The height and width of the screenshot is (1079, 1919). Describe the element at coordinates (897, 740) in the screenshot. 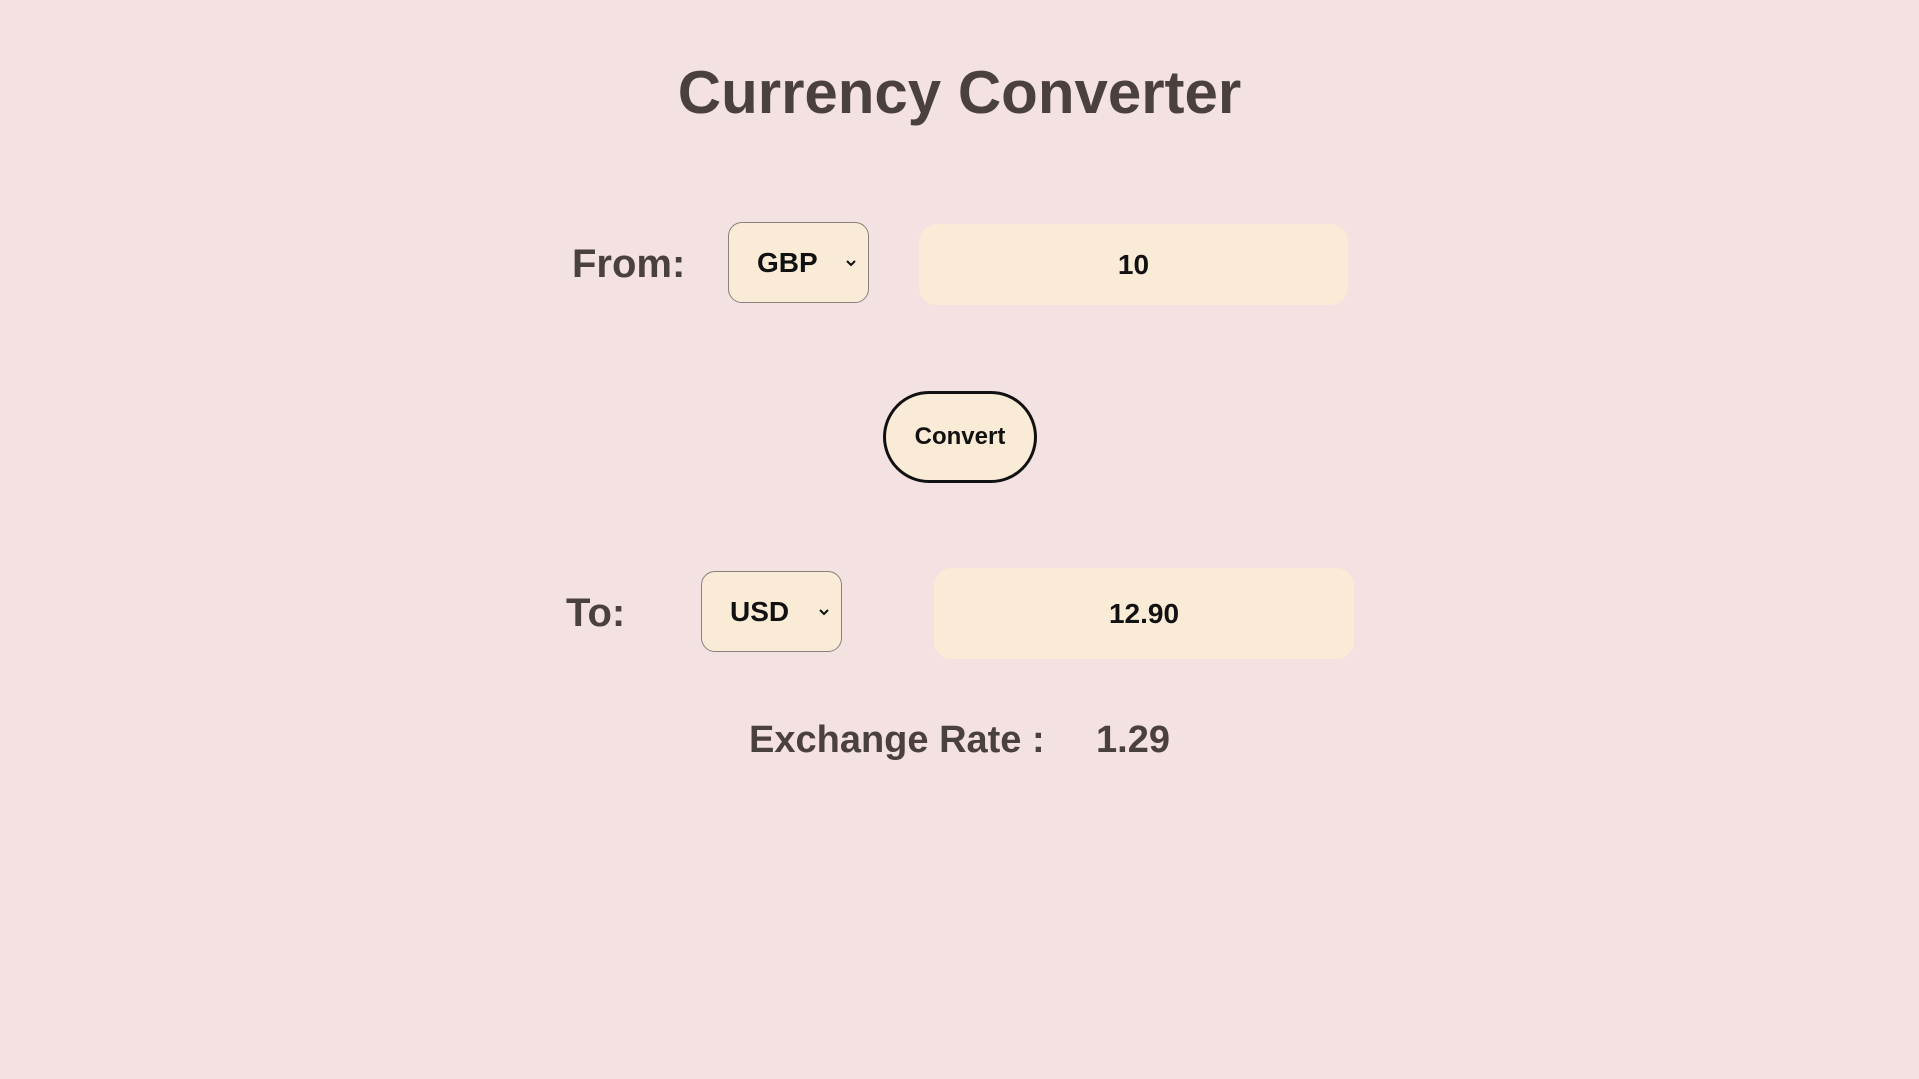

I see `exchange-rate-label: Exchange Rate :` at that location.